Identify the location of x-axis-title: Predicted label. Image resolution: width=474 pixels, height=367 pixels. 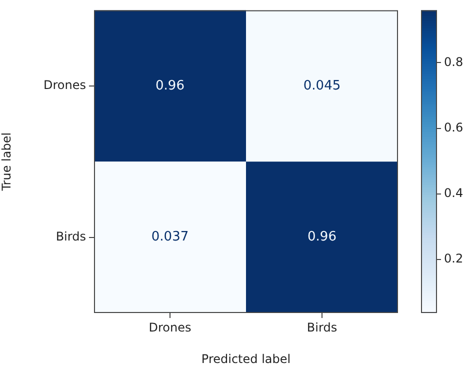
(246, 359).